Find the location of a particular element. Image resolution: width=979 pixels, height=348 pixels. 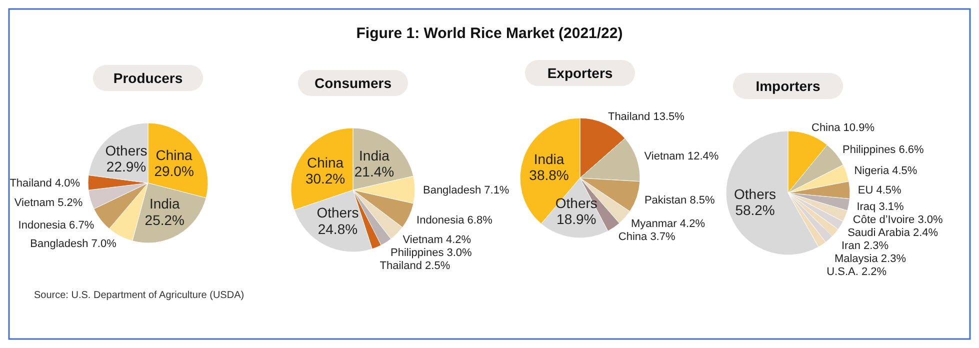

slice-label: Indonesia 6.7% is located at coordinates (56, 225).